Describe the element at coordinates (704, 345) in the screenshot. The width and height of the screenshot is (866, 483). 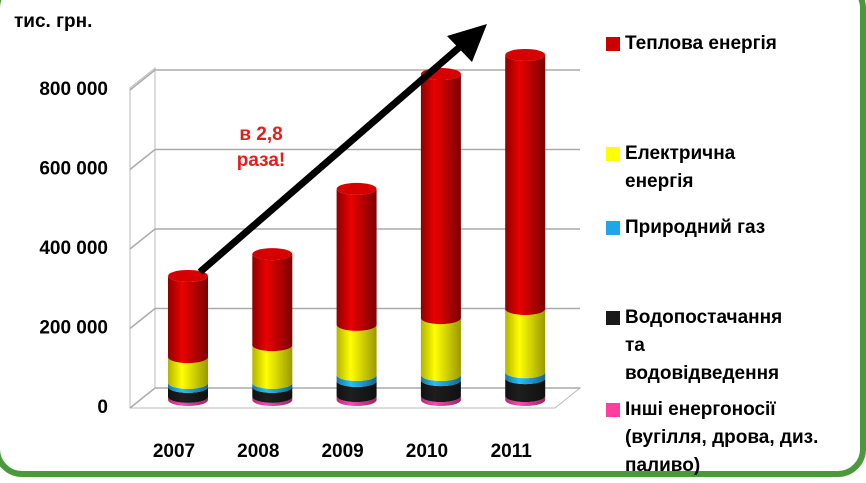
I see `legend-label: Водопостачання та водовідведення` at that location.